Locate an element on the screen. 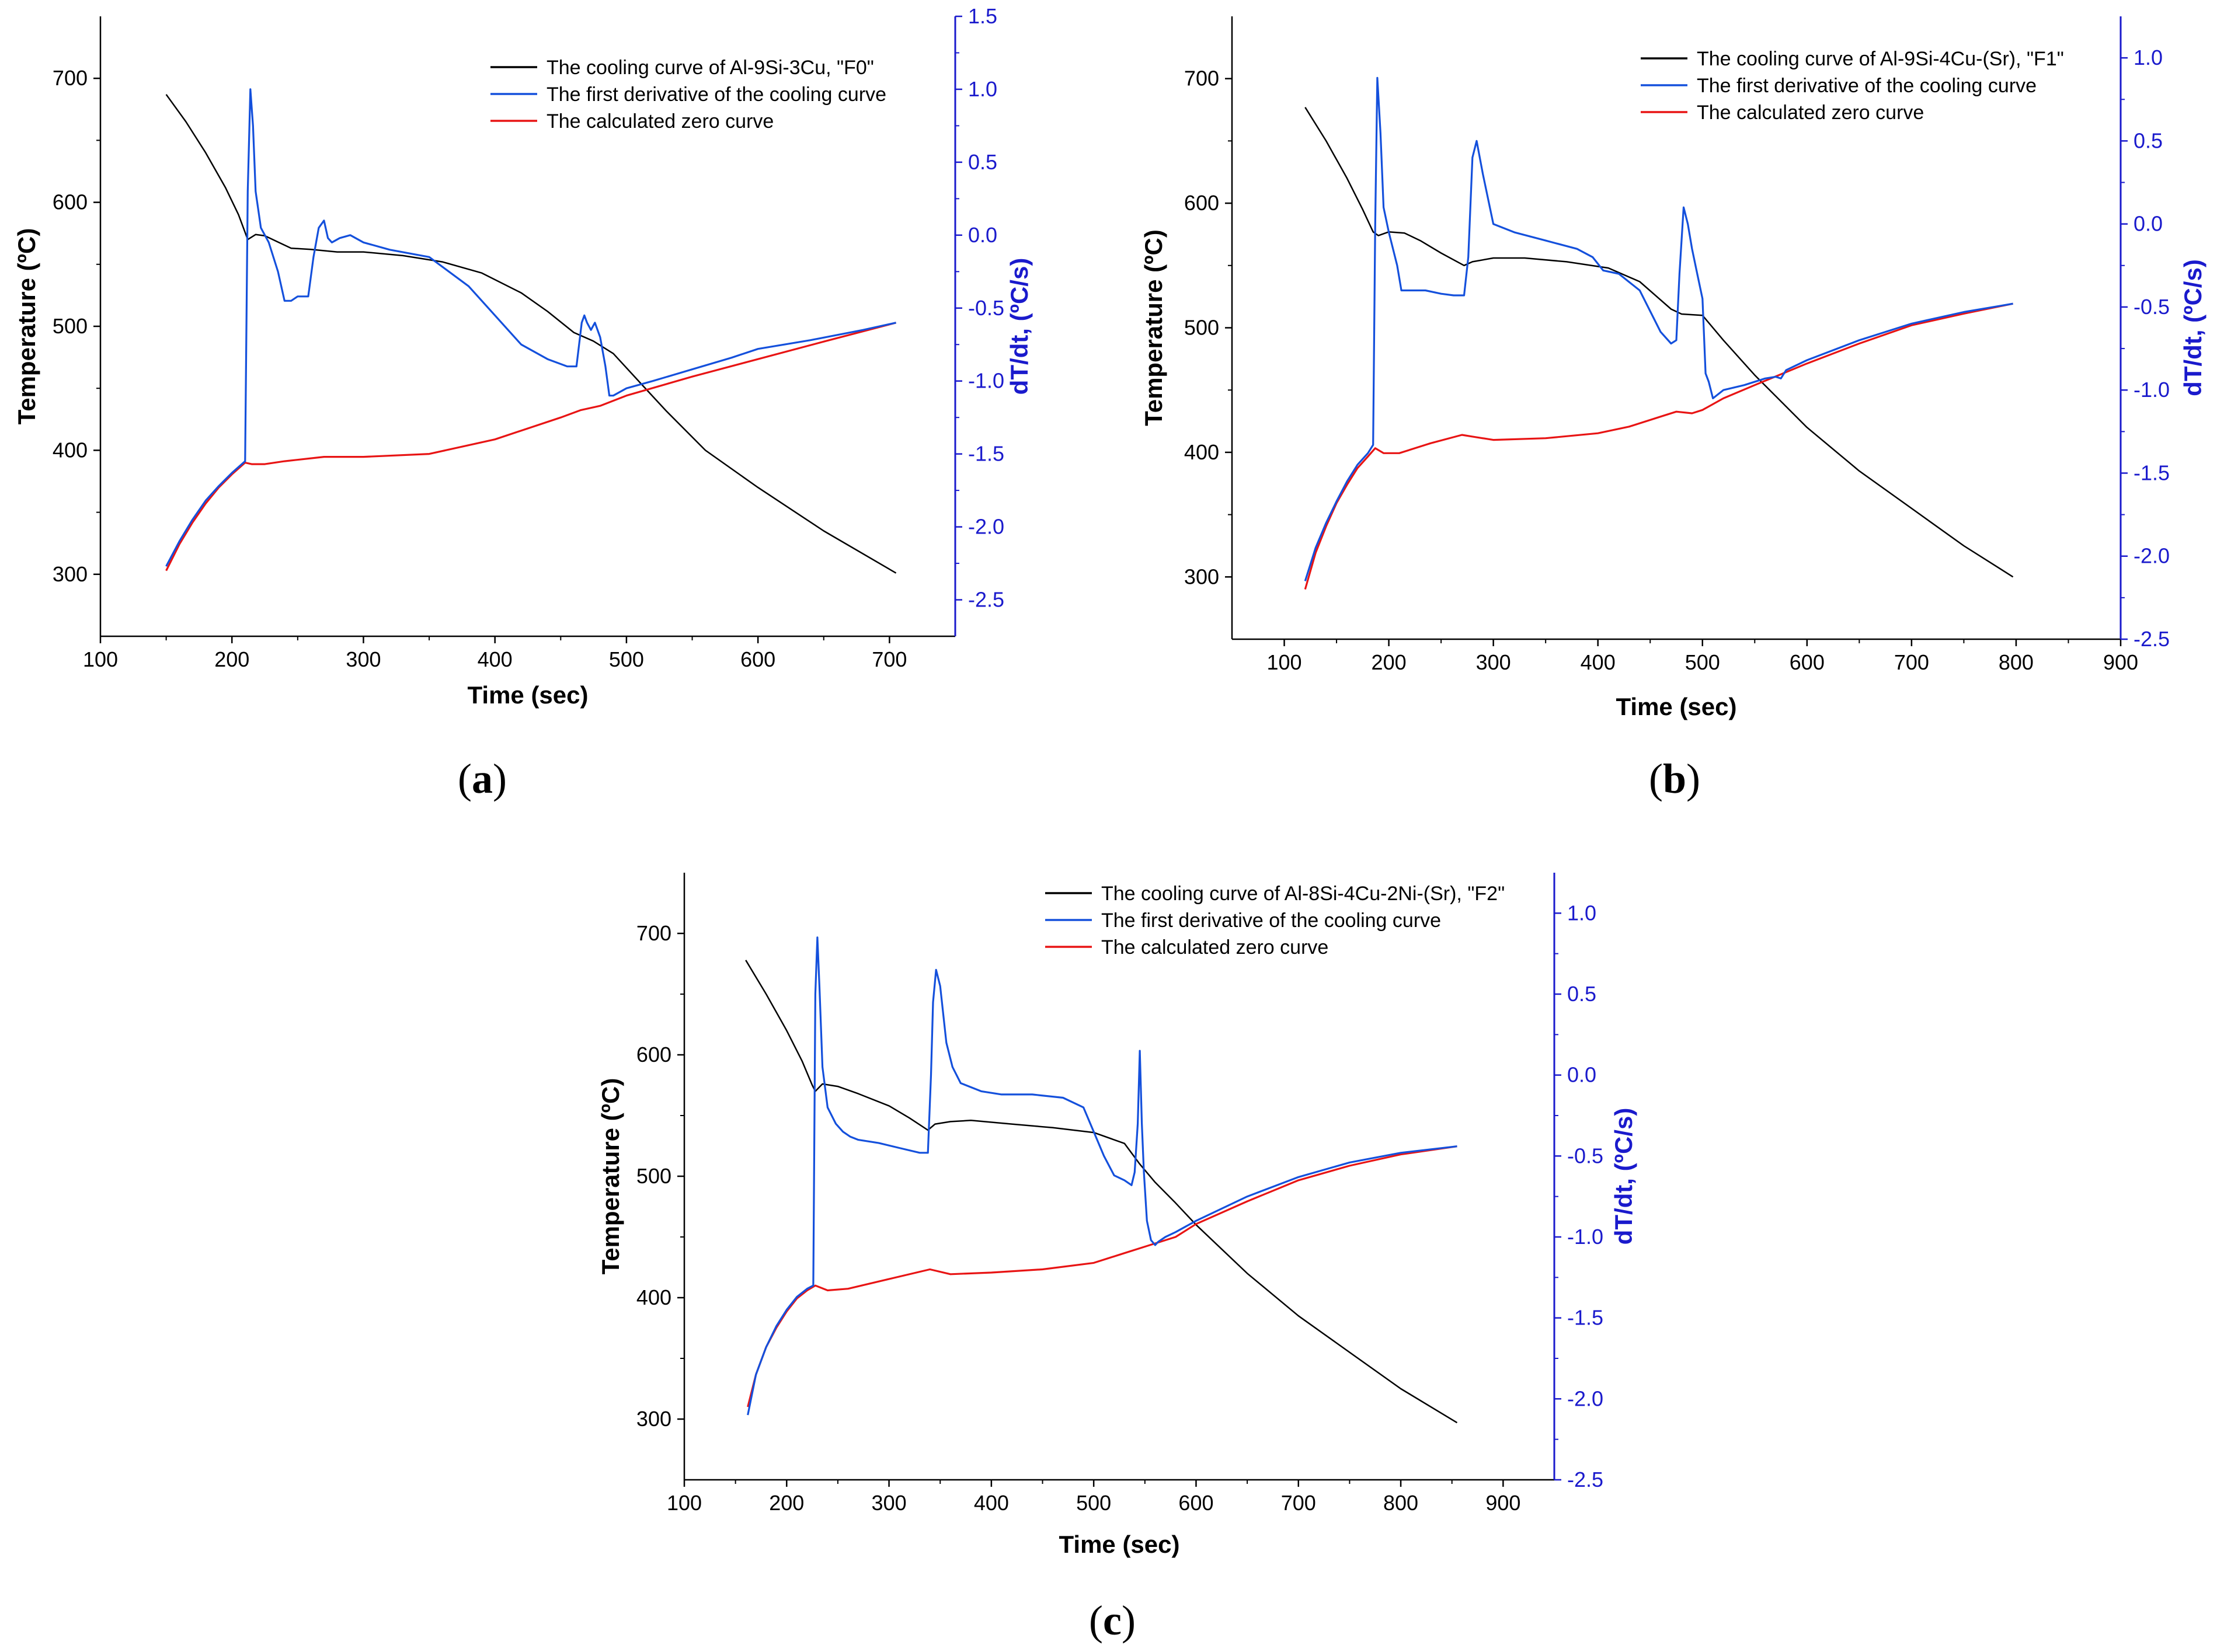 The height and width of the screenshot is (1652, 2217). panel-c-x-tick-label: 900 is located at coordinates (1502, 1503).